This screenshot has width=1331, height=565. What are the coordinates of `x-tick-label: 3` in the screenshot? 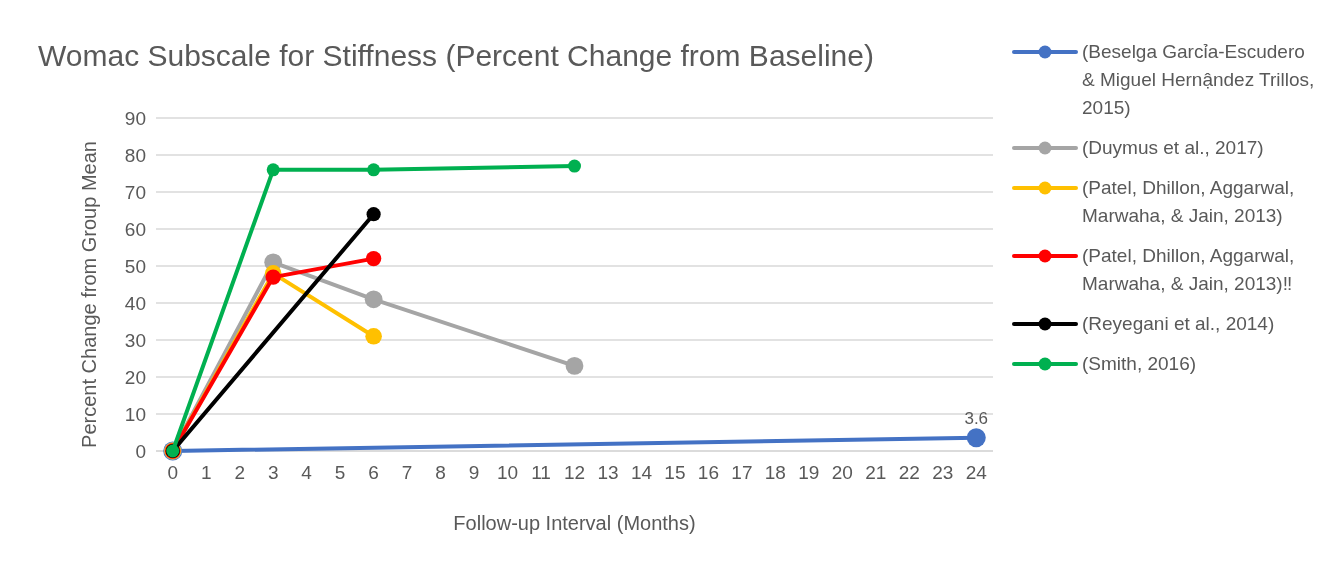 It's located at (273, 472).